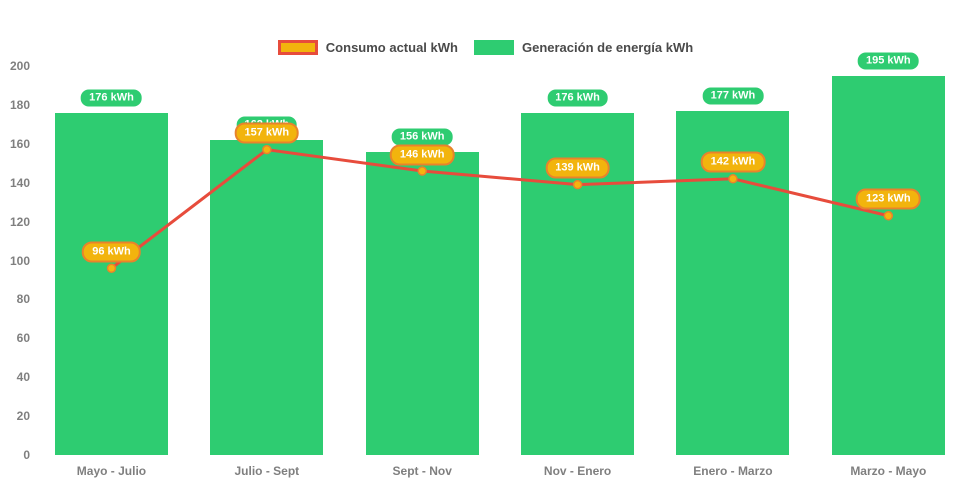 Image resolution: width=971 pixels, height=485 pixels. What do you see at coordinates (267, 133) in the screenshot?
I see `consumption-value-pill: 157 kWh` at bounding box center [267, 133].